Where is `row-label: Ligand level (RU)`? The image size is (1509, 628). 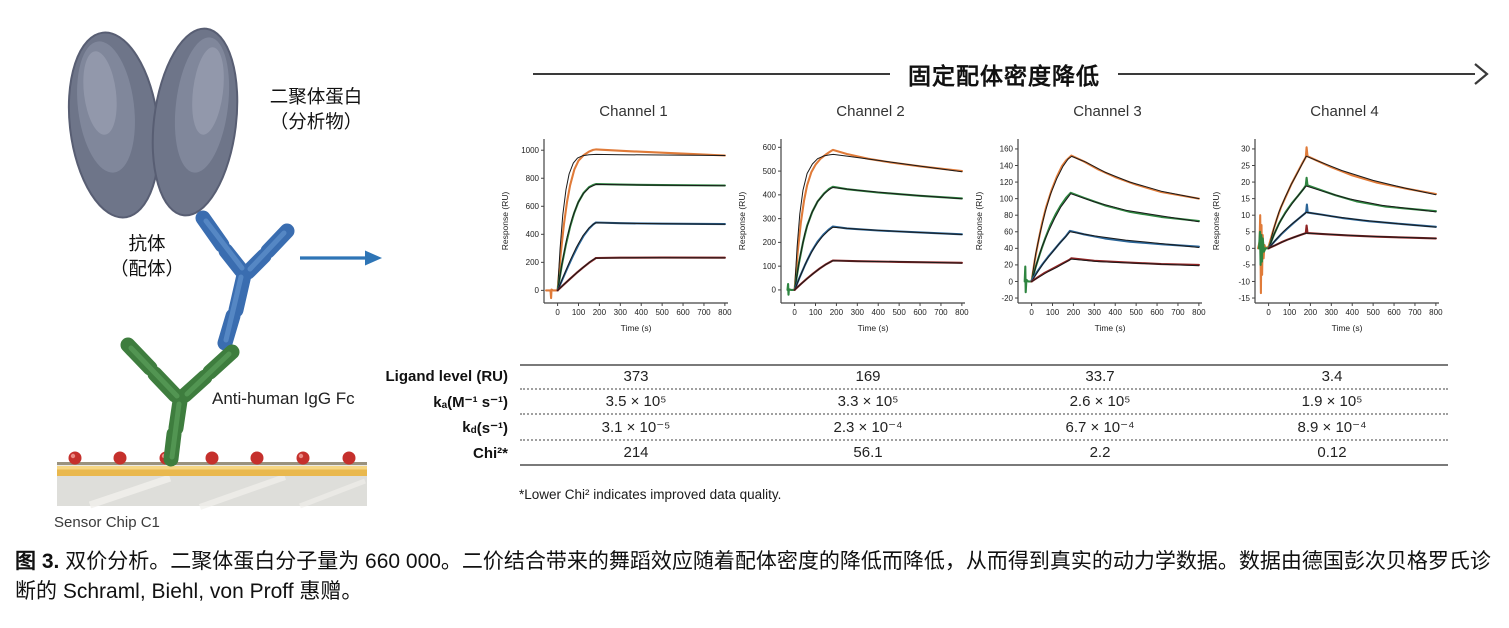
row-label: Ligand level (RU) is located at coordinates (446, 377).